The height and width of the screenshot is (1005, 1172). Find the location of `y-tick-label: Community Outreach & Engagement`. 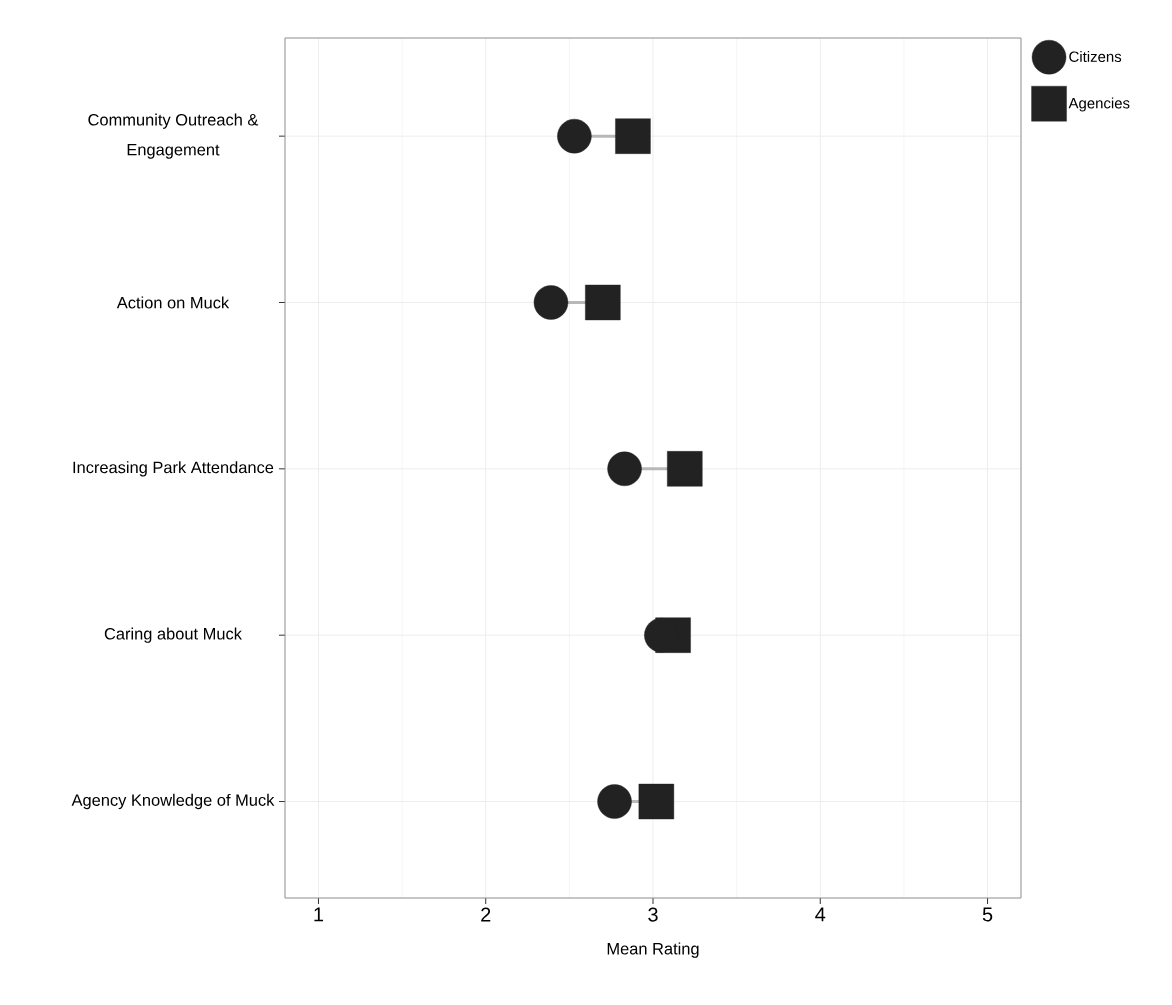

y-tick-label: Community Outreach & Engagement is located at coordinates (173, 136).